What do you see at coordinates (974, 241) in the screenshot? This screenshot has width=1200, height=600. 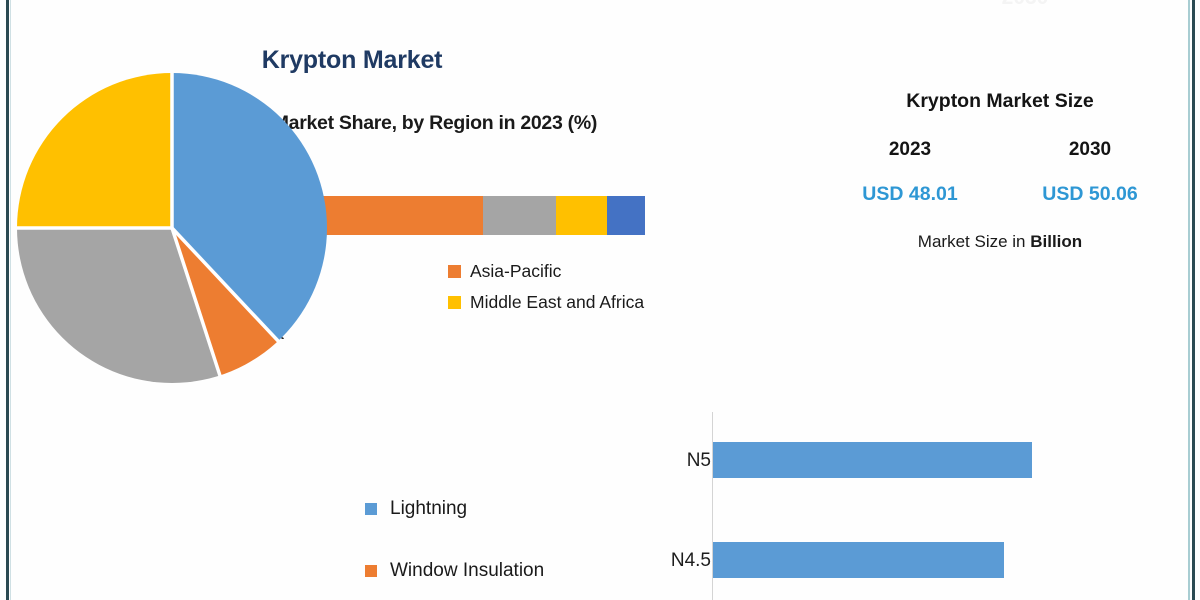 I see `market-size-footnote-prefix: Market Size in` at bounding box center [974, 241].